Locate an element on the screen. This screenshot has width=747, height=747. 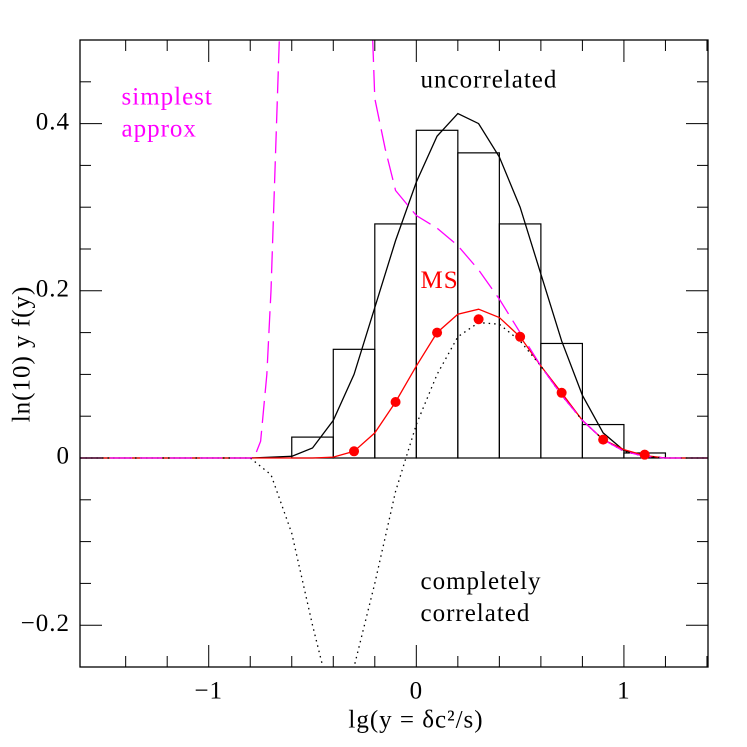
x-axis-label: lg(y = δc²/s) is located at coordinates (415, 720).